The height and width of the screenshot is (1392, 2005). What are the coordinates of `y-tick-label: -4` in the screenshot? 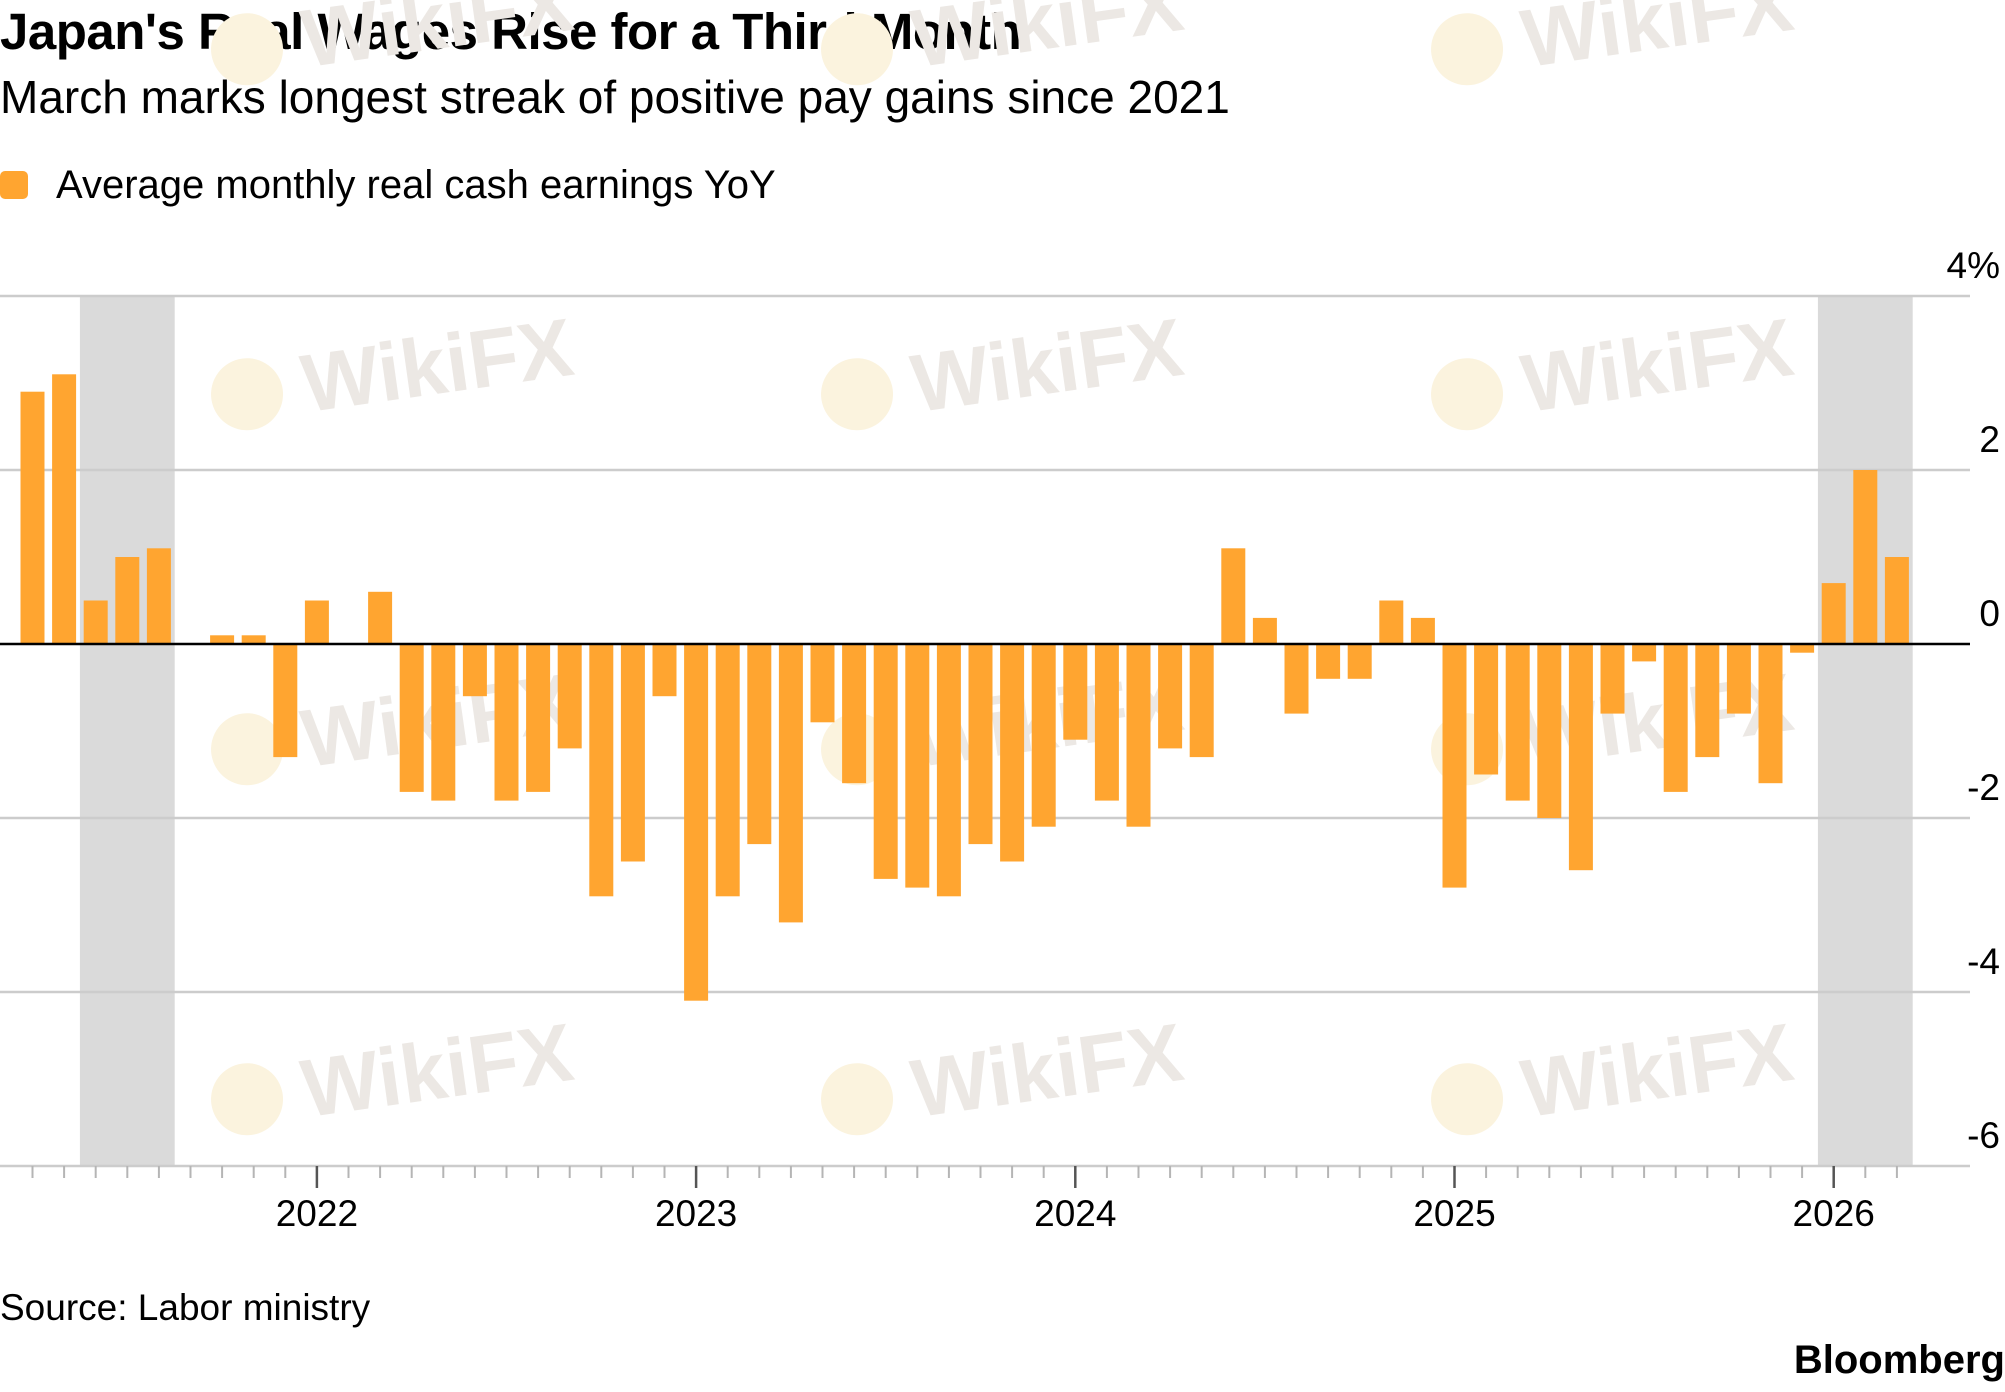 It's located at (1983, 961).